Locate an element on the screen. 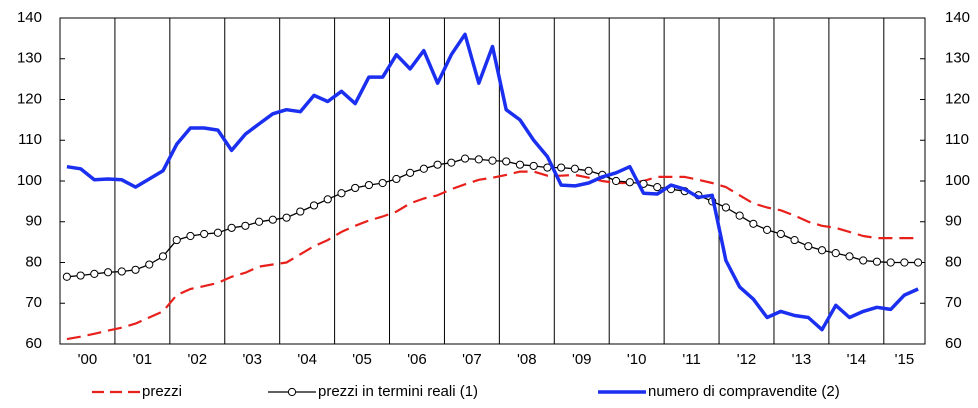  y-tick-label: 70 is located at coordinates (33, 302).